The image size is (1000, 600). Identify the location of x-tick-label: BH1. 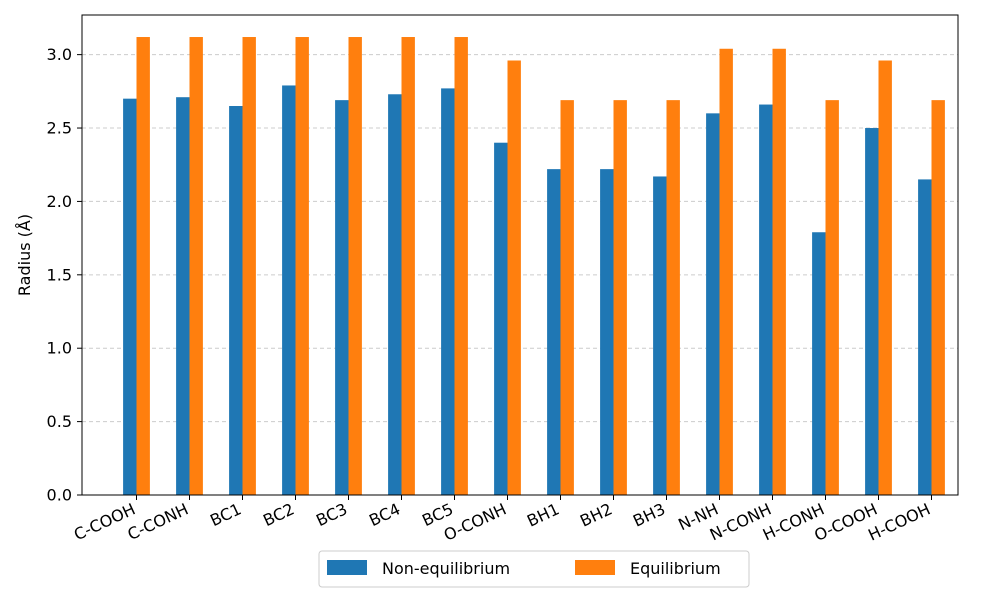
(543, 514).